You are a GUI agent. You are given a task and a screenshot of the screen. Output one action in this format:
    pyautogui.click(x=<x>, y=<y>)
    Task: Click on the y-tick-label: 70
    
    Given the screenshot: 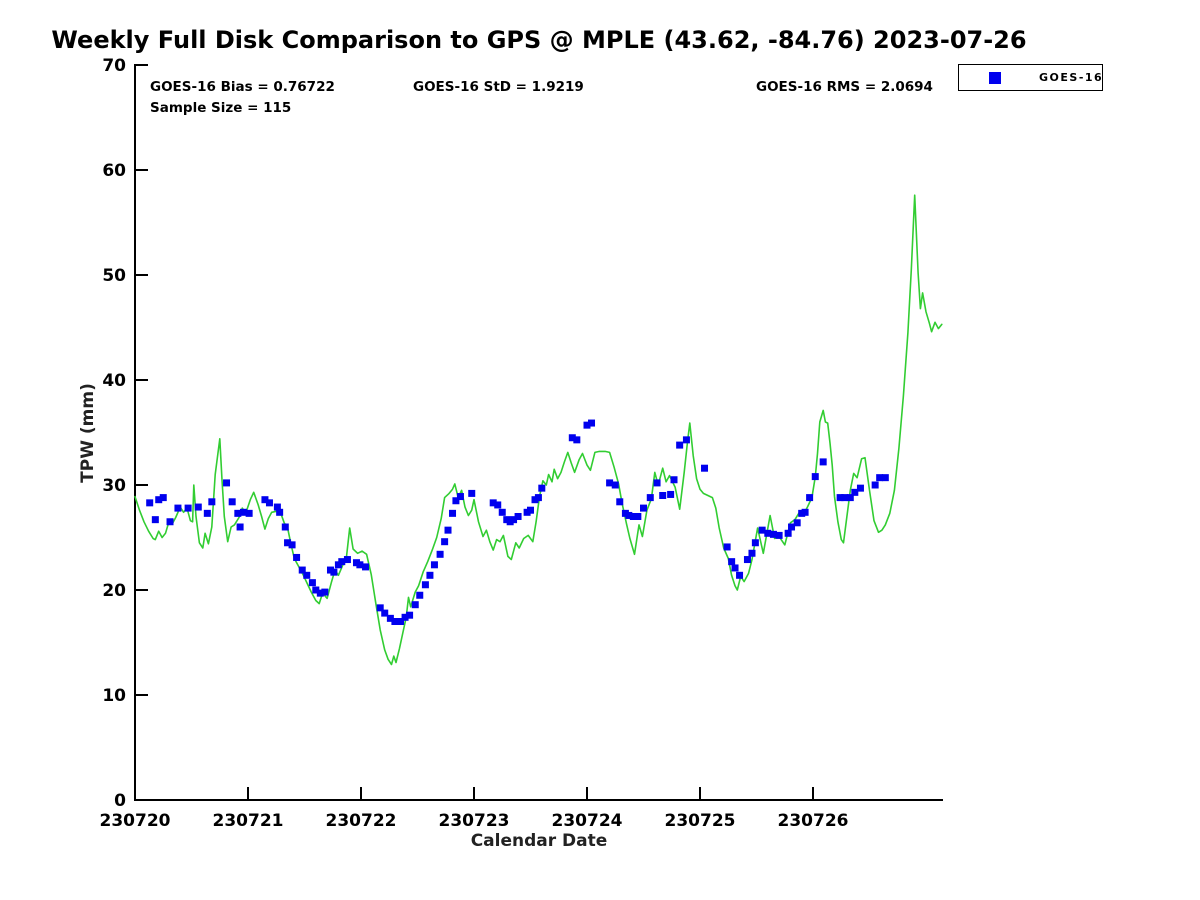 What is the action you would take?
    pyautogui.click(x=114, y=66)
    